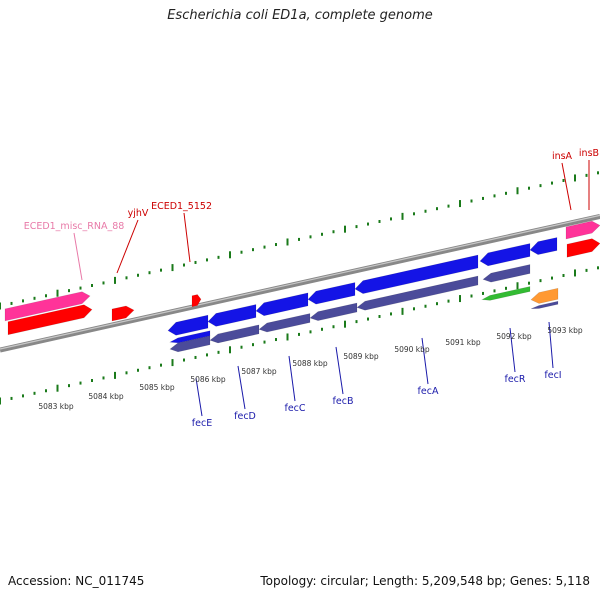 Image resolution: width=600 pixels, height=600 pixels. What do you see at coordinates (138, 213) in the screenshot?
I see `forward-gene-label: yjhV` at bounding box center [138, 213].